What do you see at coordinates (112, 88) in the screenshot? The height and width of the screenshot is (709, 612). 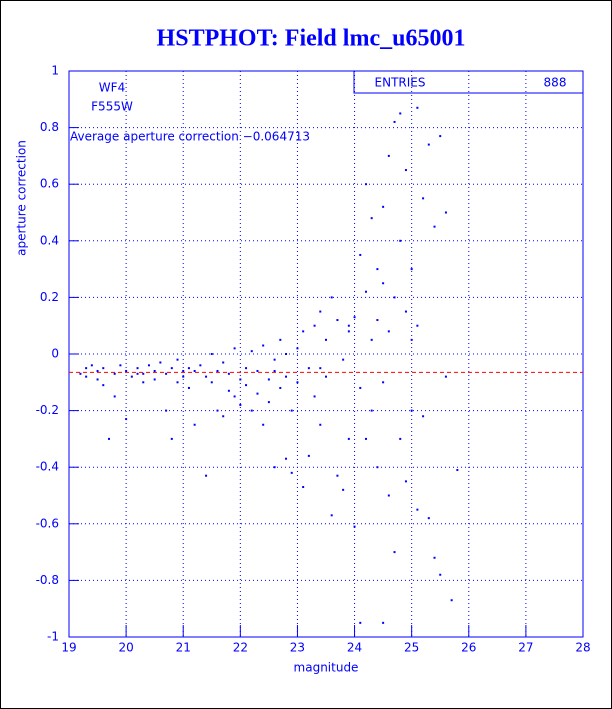 I see `label: WF4` at bounding box center [112, 88].